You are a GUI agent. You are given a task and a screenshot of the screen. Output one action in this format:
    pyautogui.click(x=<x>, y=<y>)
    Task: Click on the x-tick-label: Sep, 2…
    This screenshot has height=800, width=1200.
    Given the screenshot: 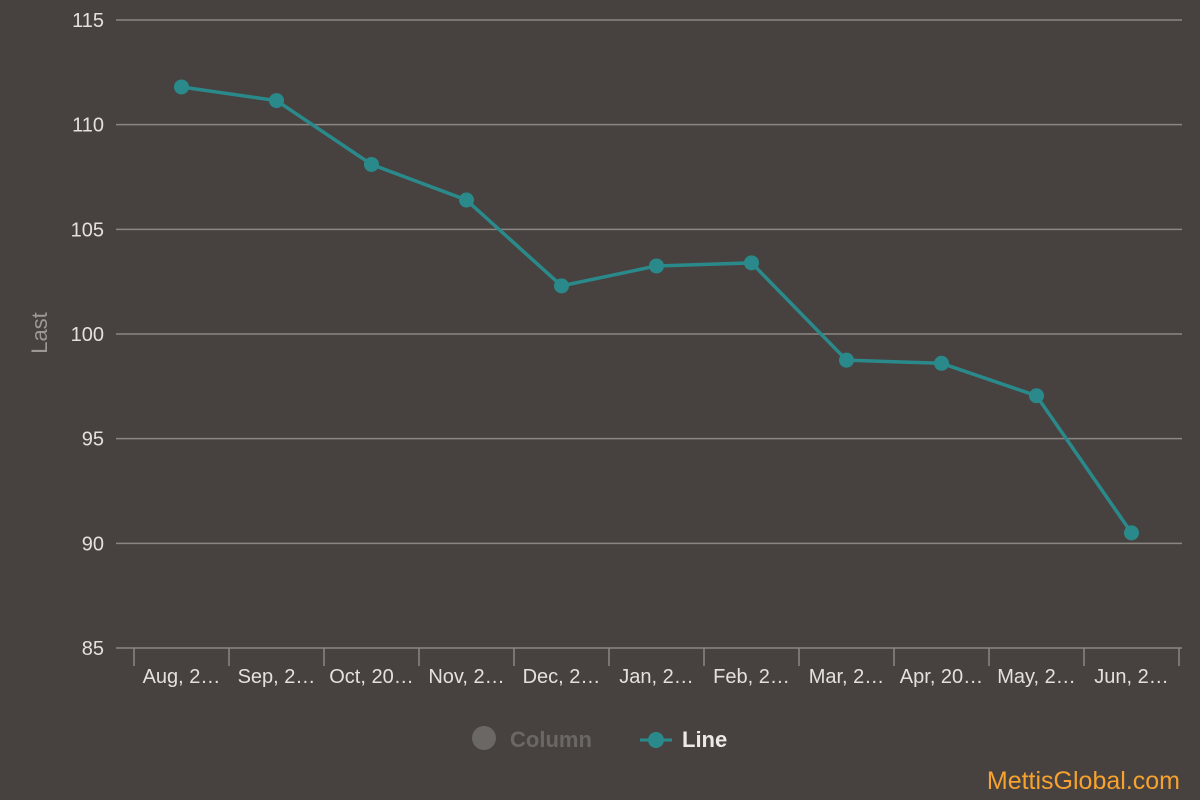 What is the action you would take?
    pyautogui.click(x=277, y=677)
    